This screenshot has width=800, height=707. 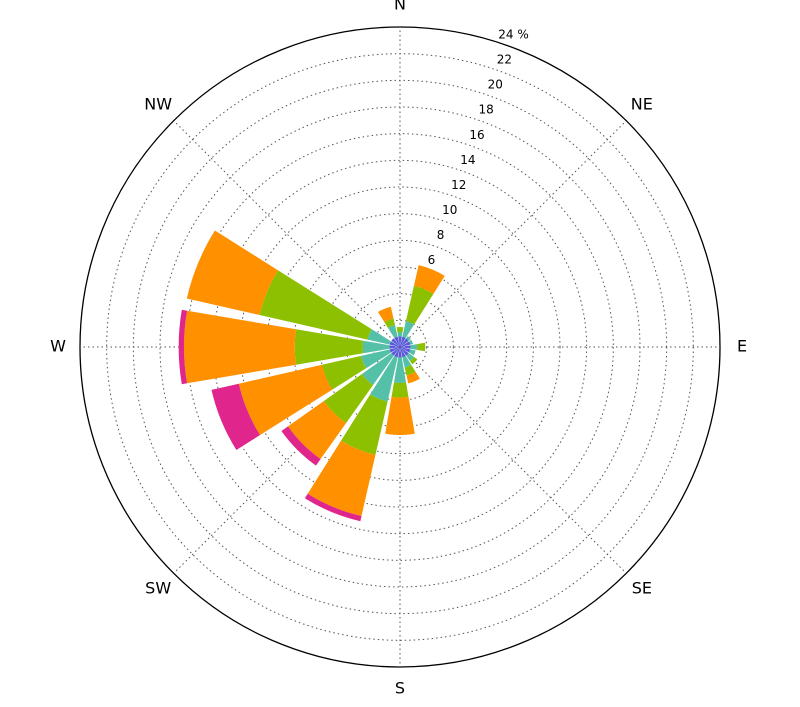 I want to click on r-tick-label: 12, so click(x=458, y=185).